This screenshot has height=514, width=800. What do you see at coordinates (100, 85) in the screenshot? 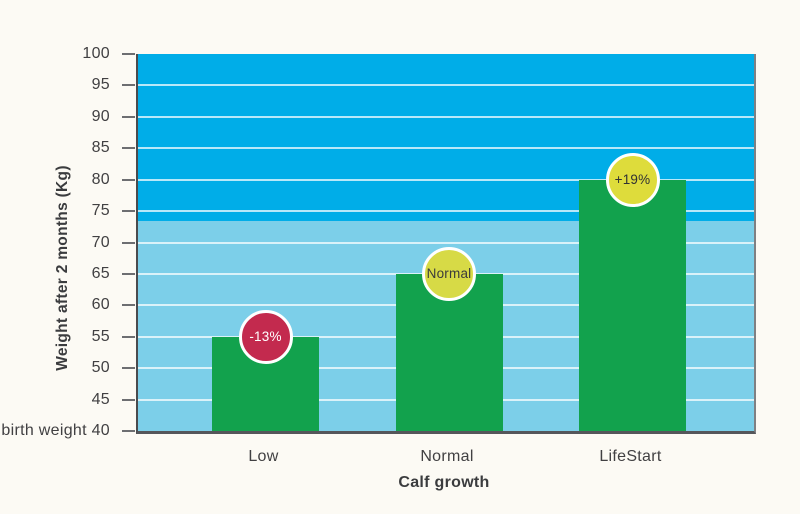
I see `y-tick-label: 95` at bounding box center [100, 85].